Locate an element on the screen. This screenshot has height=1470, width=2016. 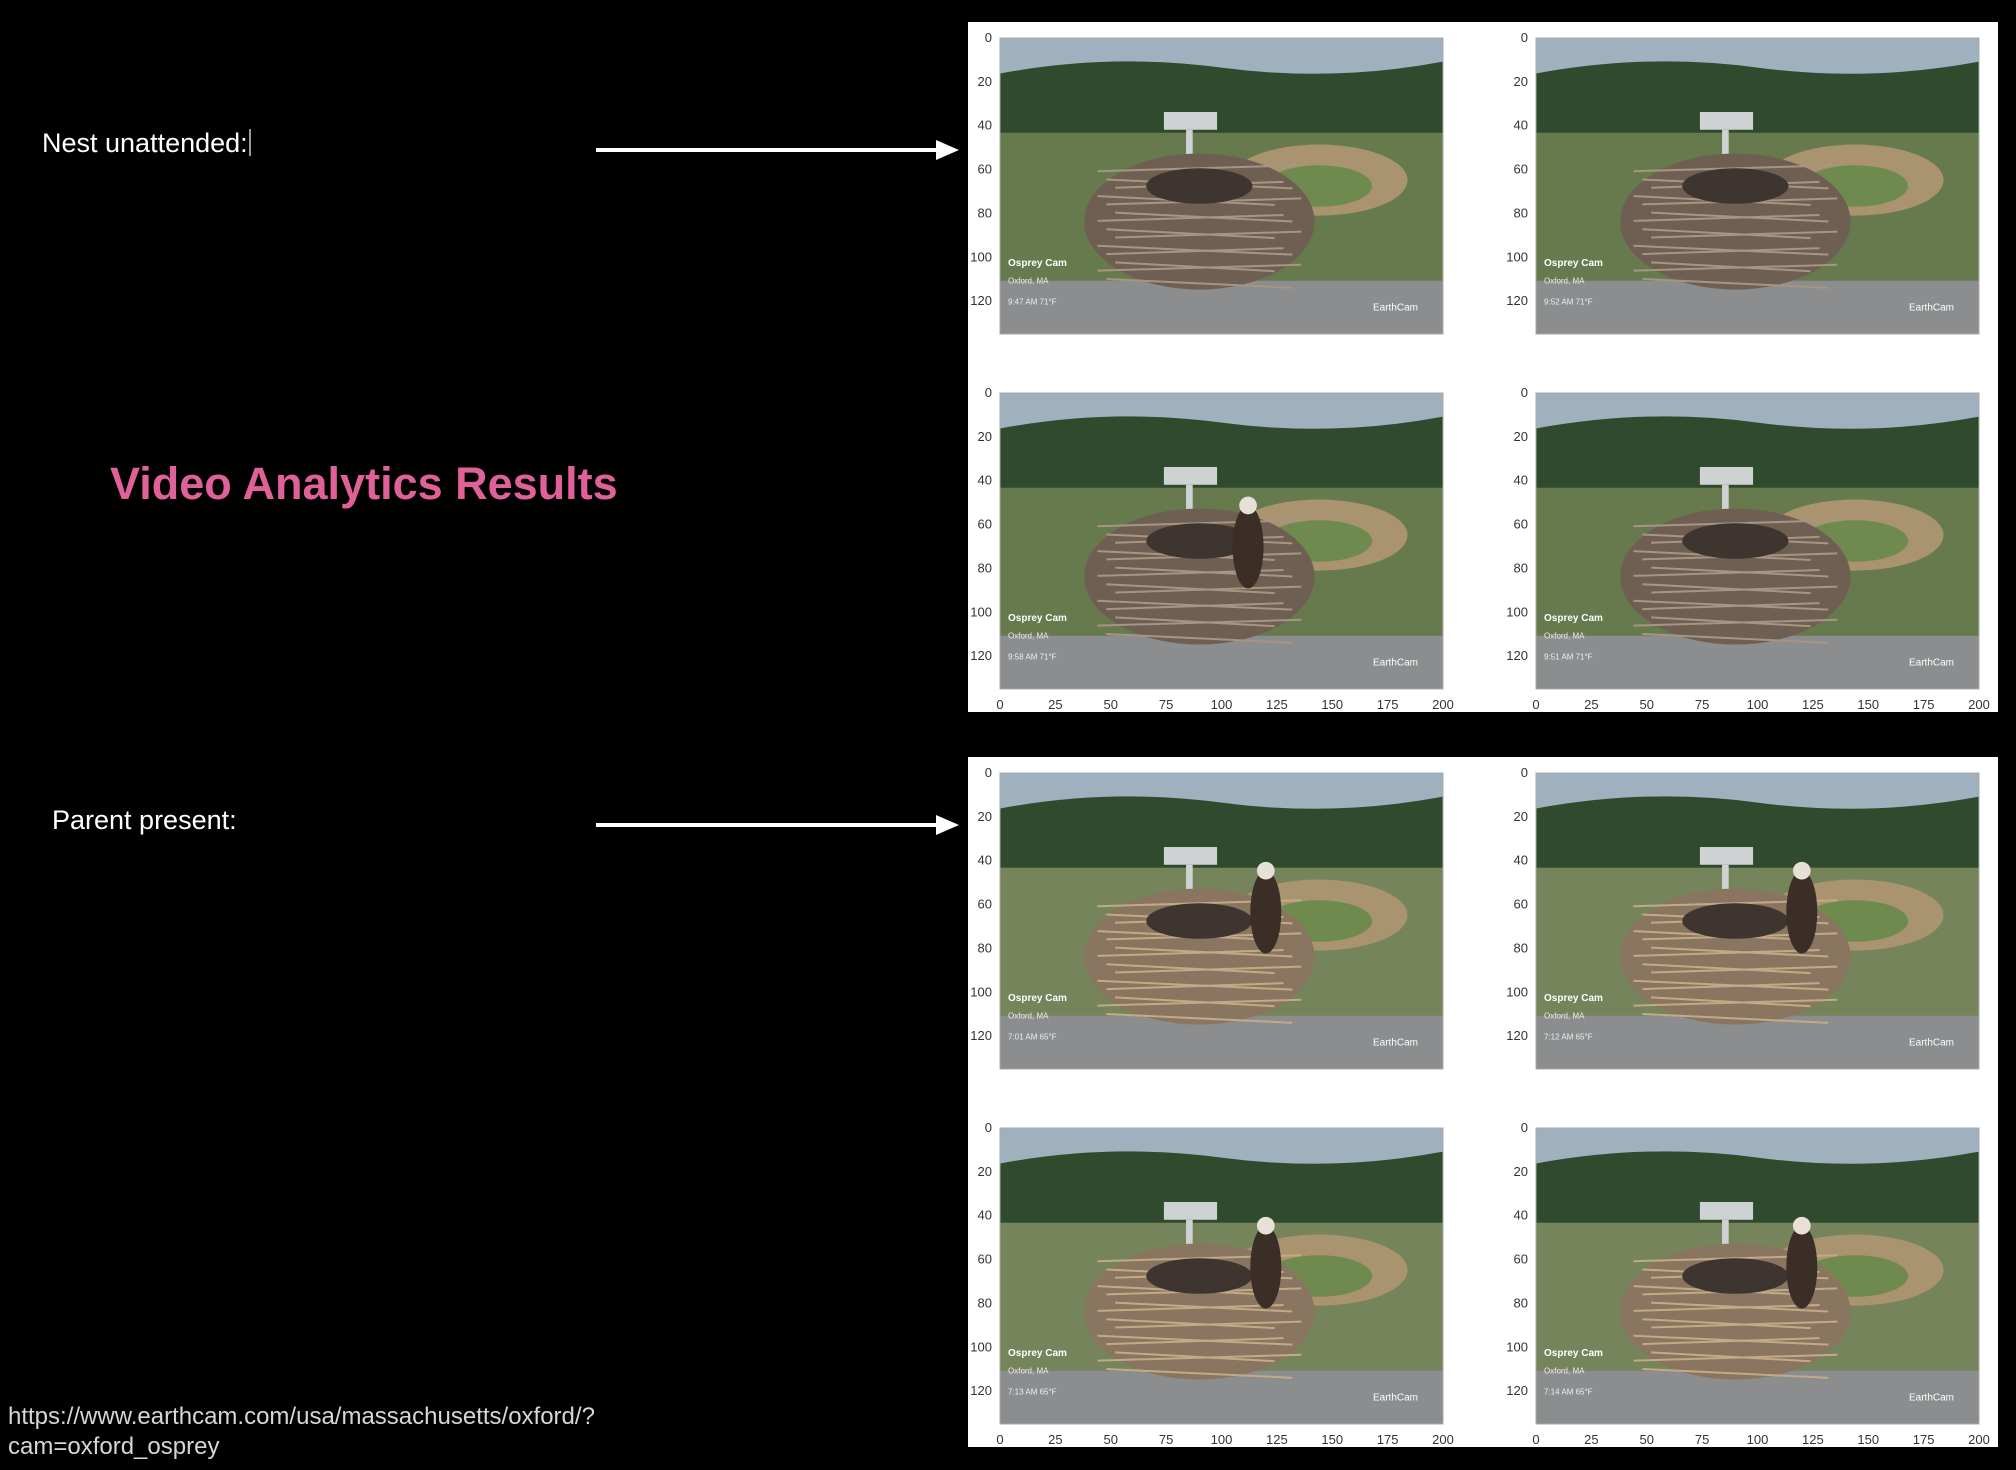
frame-time: 9:51 AM 71°F is located at coordinates (1568, 656).